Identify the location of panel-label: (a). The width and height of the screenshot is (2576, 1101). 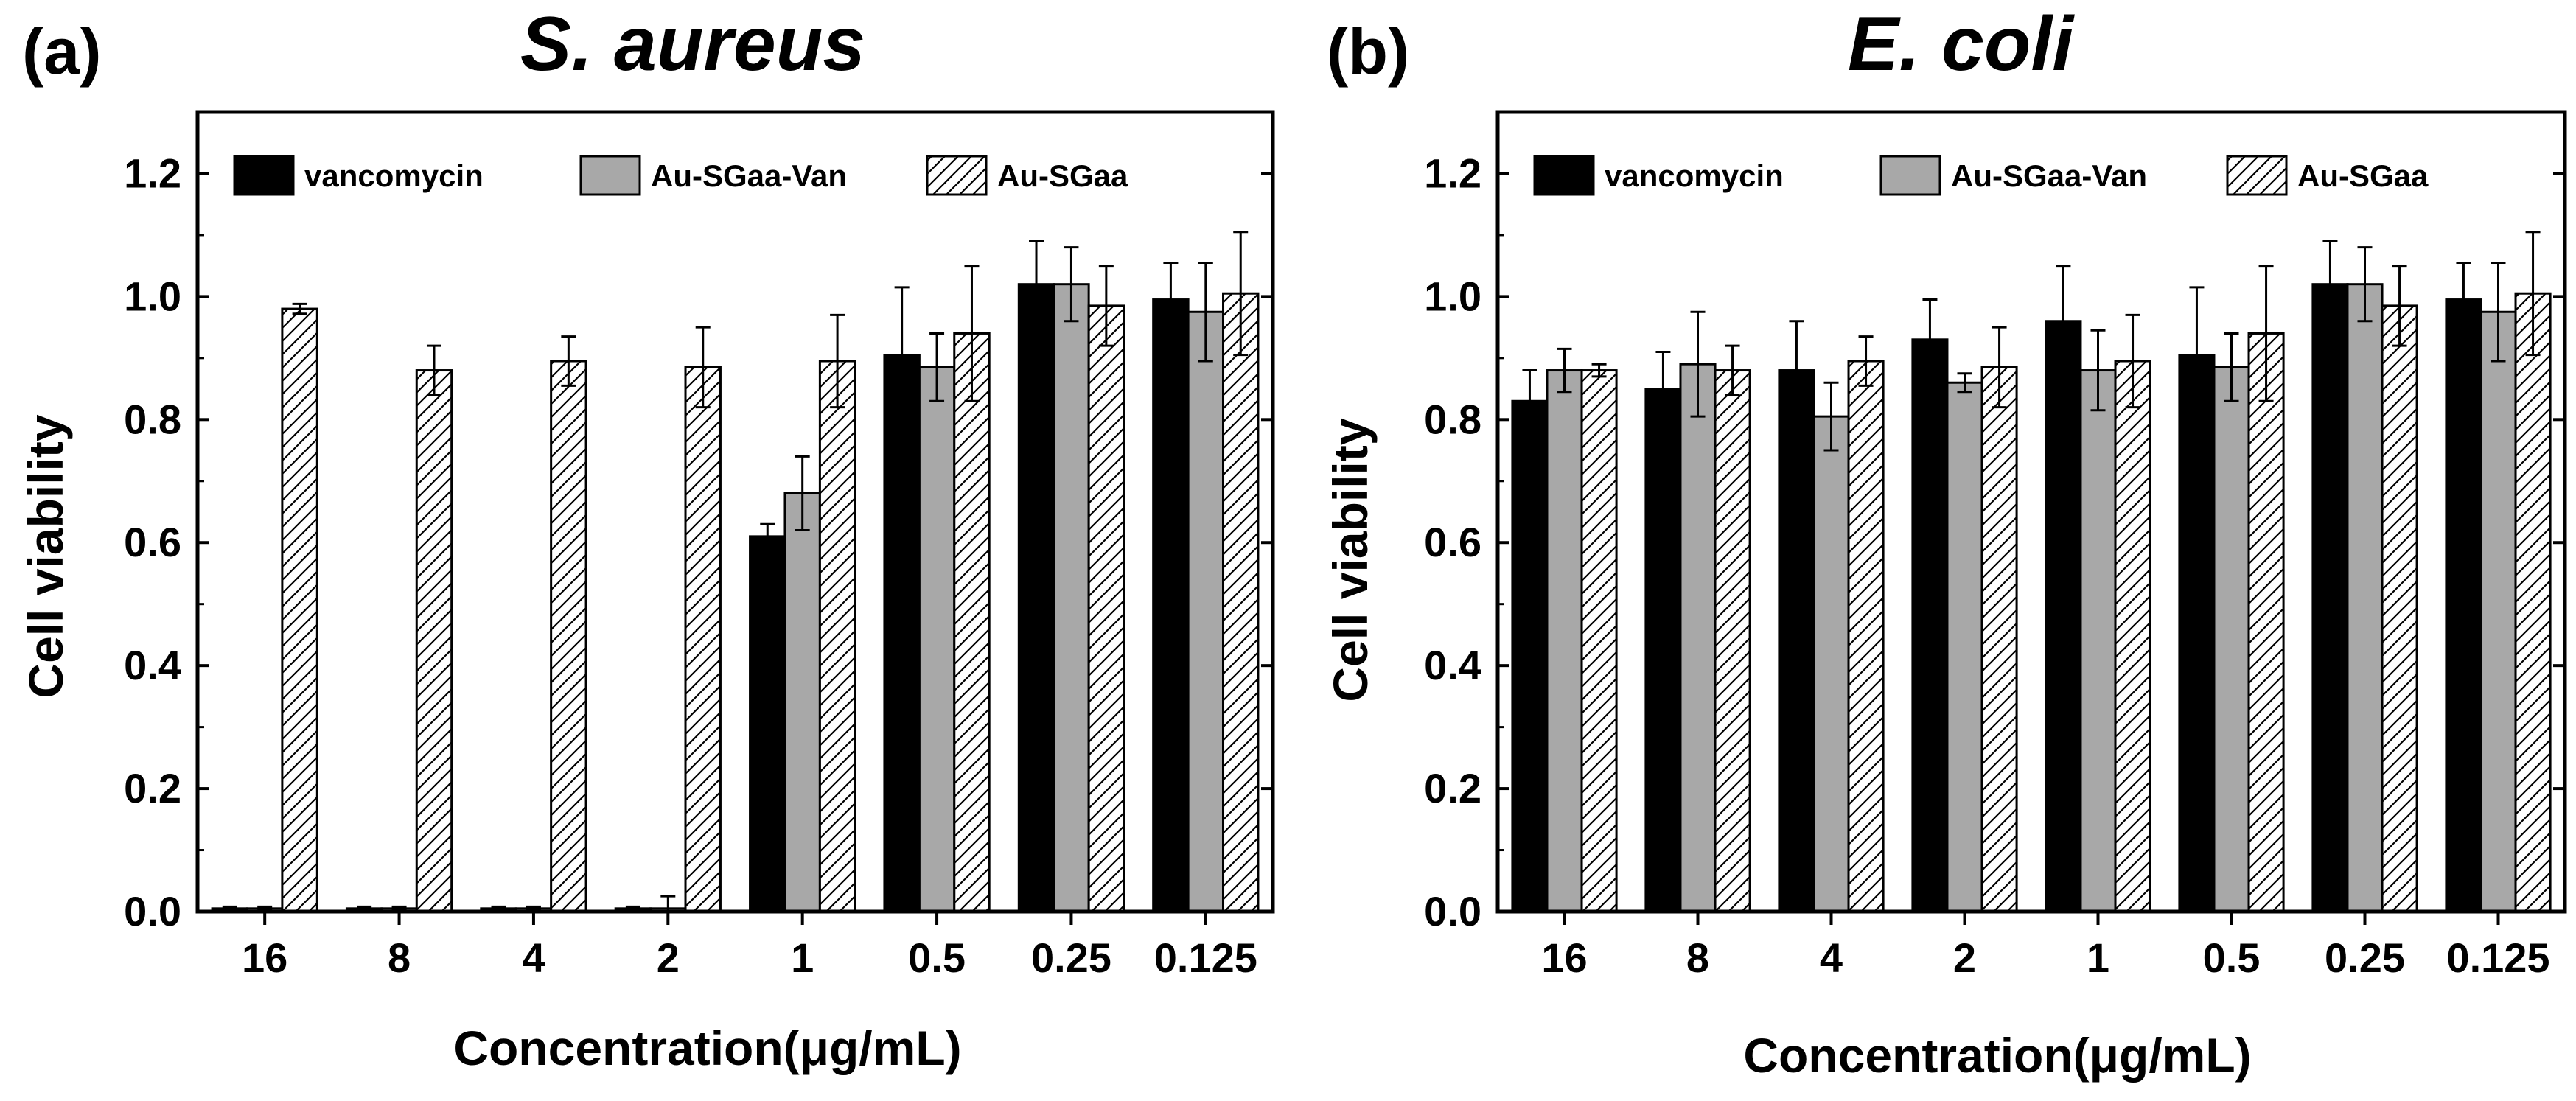
(62, 51).